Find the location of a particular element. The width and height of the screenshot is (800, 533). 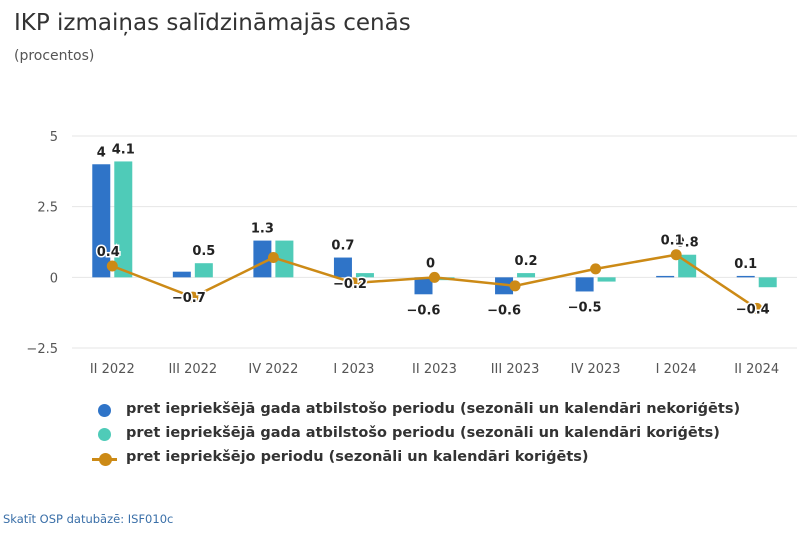

chart-subtitle: (procentos) is located at coordinates (54, 56).